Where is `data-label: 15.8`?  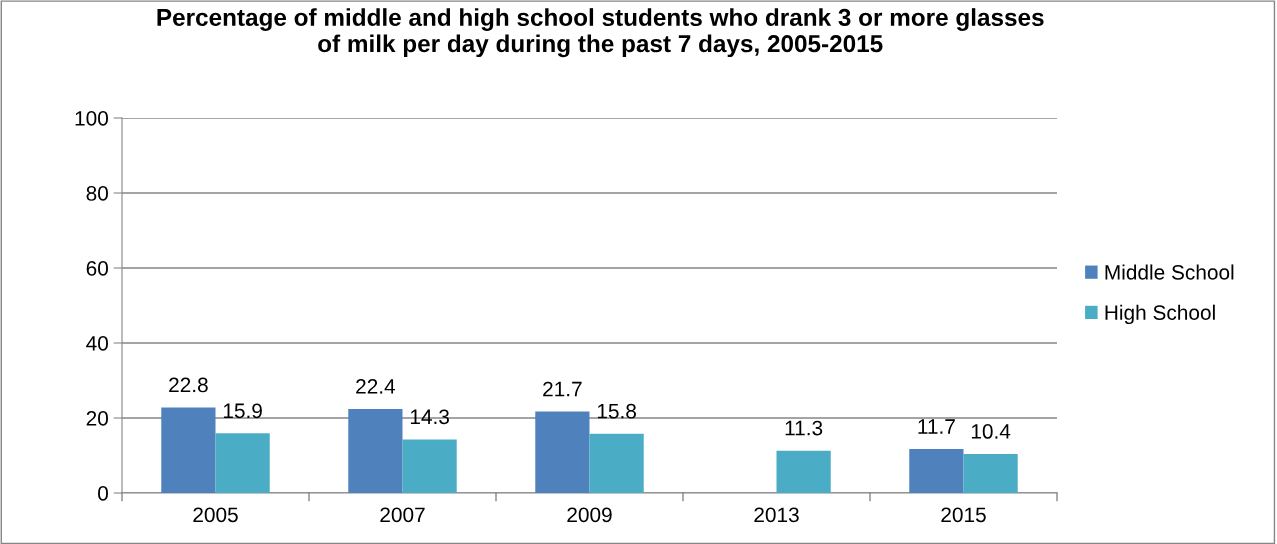 data-label: 15.8 is located at coordinates (616, 411).